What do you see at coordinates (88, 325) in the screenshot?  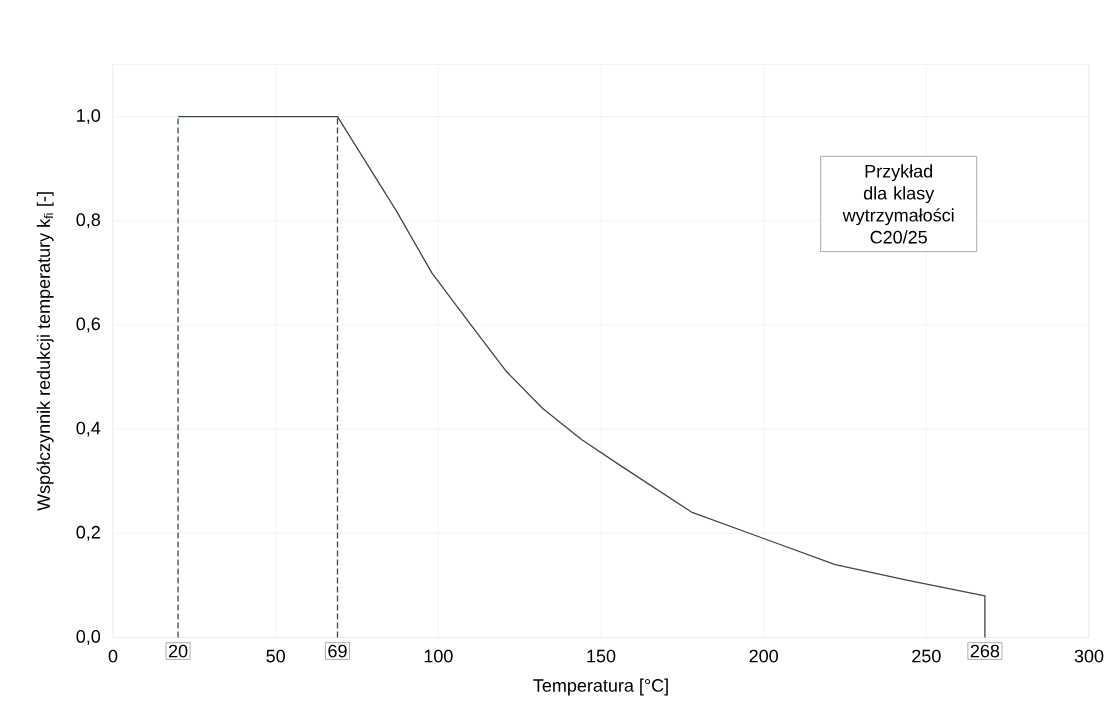 I see `y-tick-label: 0,6` at bounding box center [88, 325].